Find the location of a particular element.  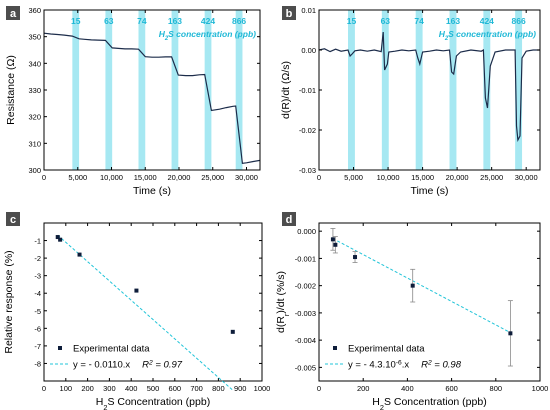

y-tick-label: -3 is located at coordinates (37, 276).